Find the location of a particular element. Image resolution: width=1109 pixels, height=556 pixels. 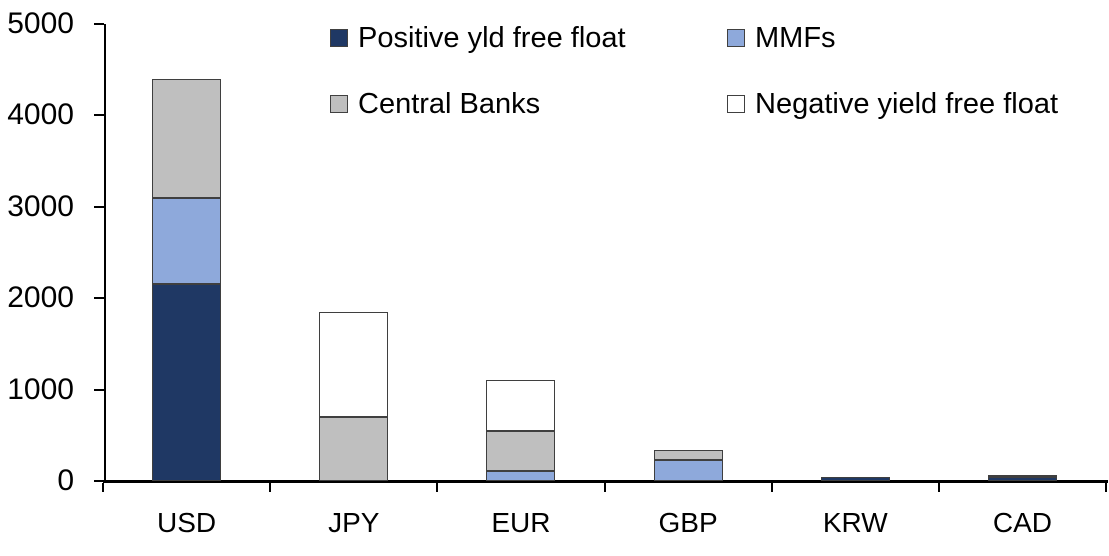

x-axis-category-label: GBP is located at coordinates (688, 522).